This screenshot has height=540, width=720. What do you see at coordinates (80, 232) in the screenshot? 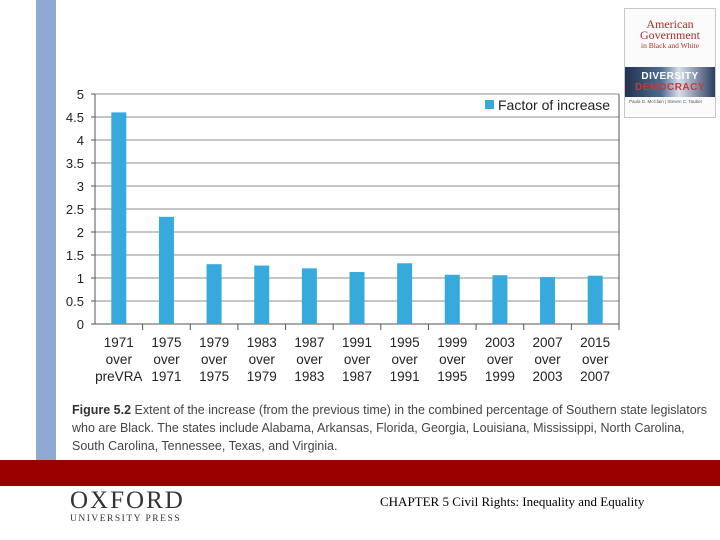
I see `y-tick-label: 2` at bounding box center [80, 232].